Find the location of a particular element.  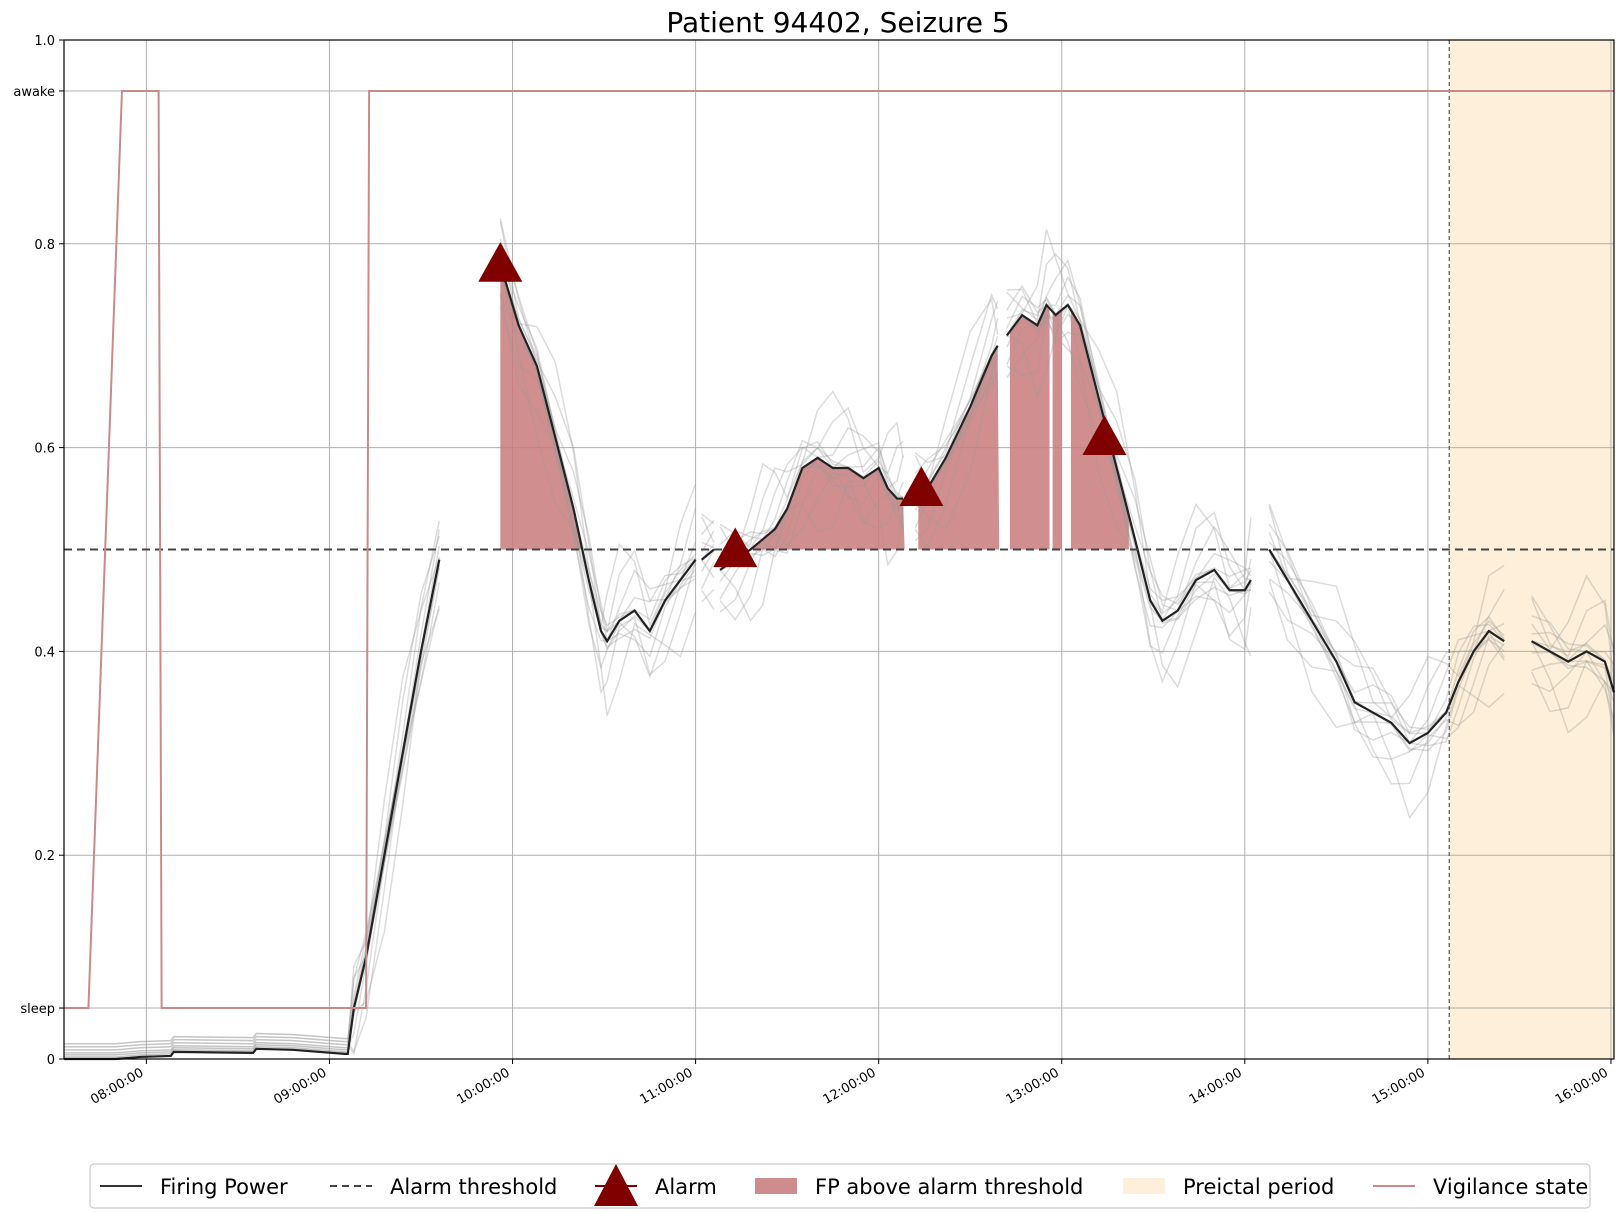

legend-handle-patch is located at coordinates (776, 1186).